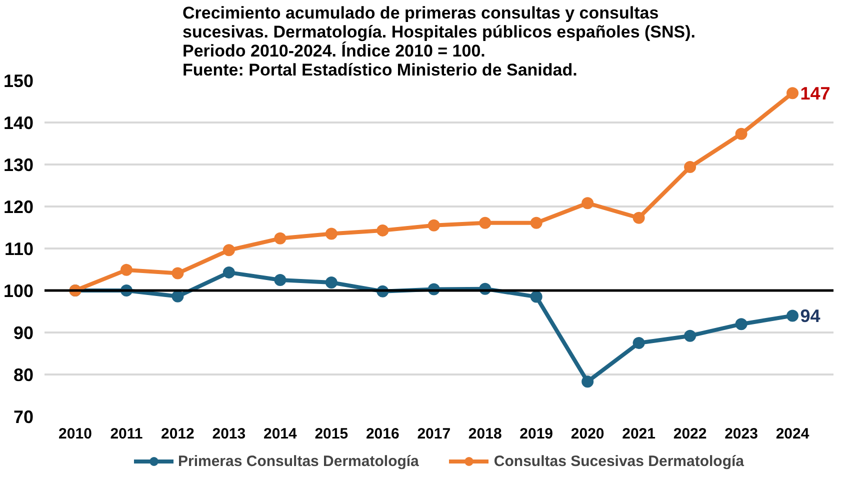 This screenshot has height=485, width=867. I want to click on y-tick-label: 100, so click(18, 291).